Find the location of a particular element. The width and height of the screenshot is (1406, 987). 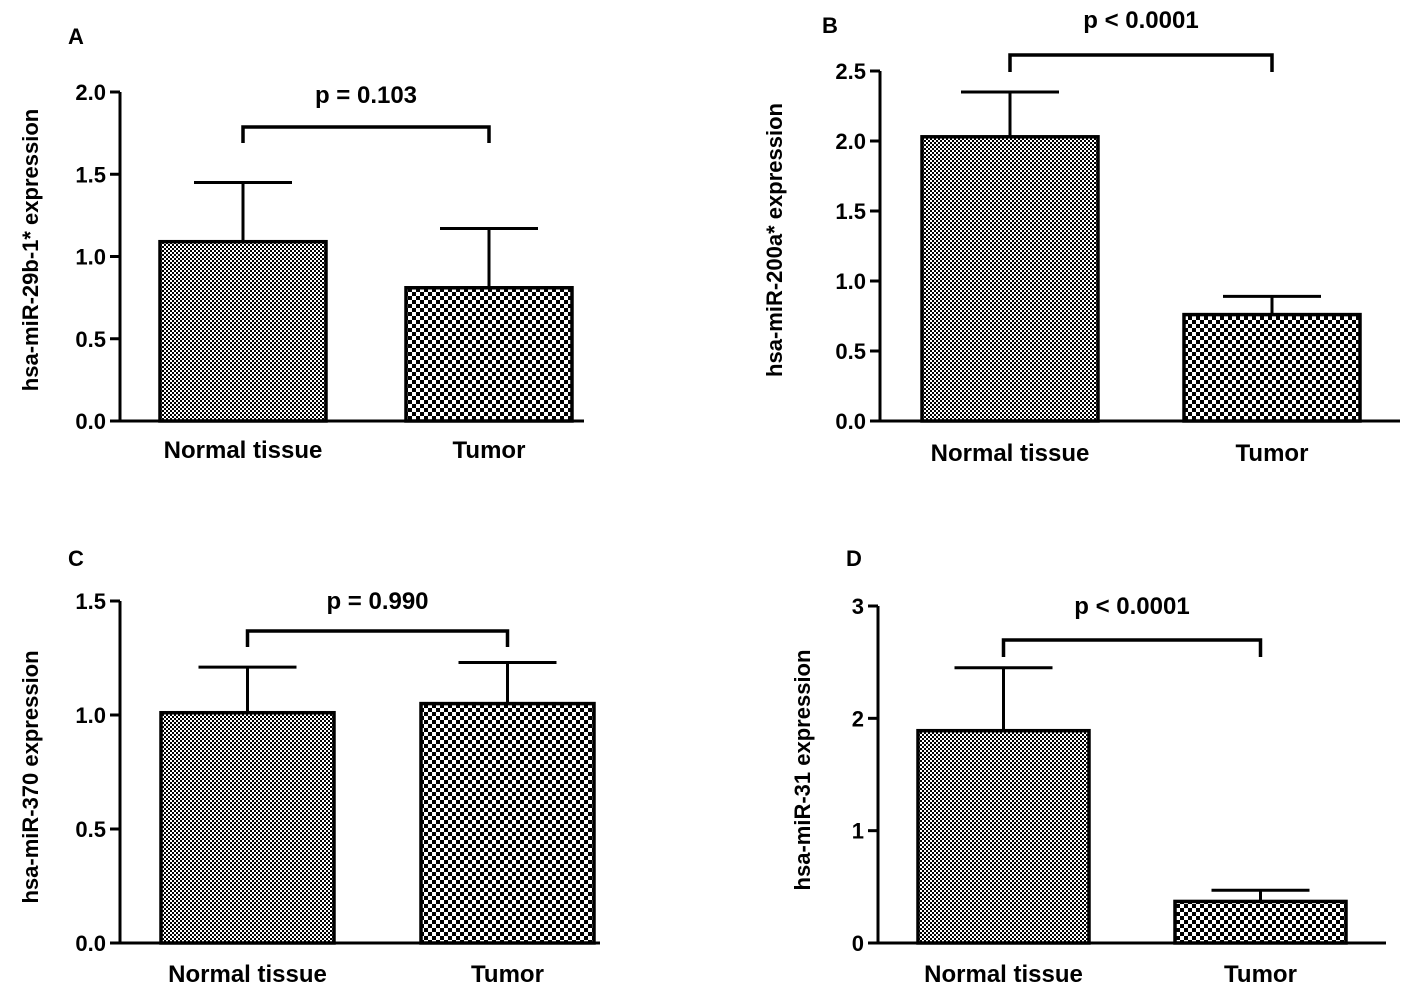

y-tick-label: 0 is located at coordinates (858, 943).